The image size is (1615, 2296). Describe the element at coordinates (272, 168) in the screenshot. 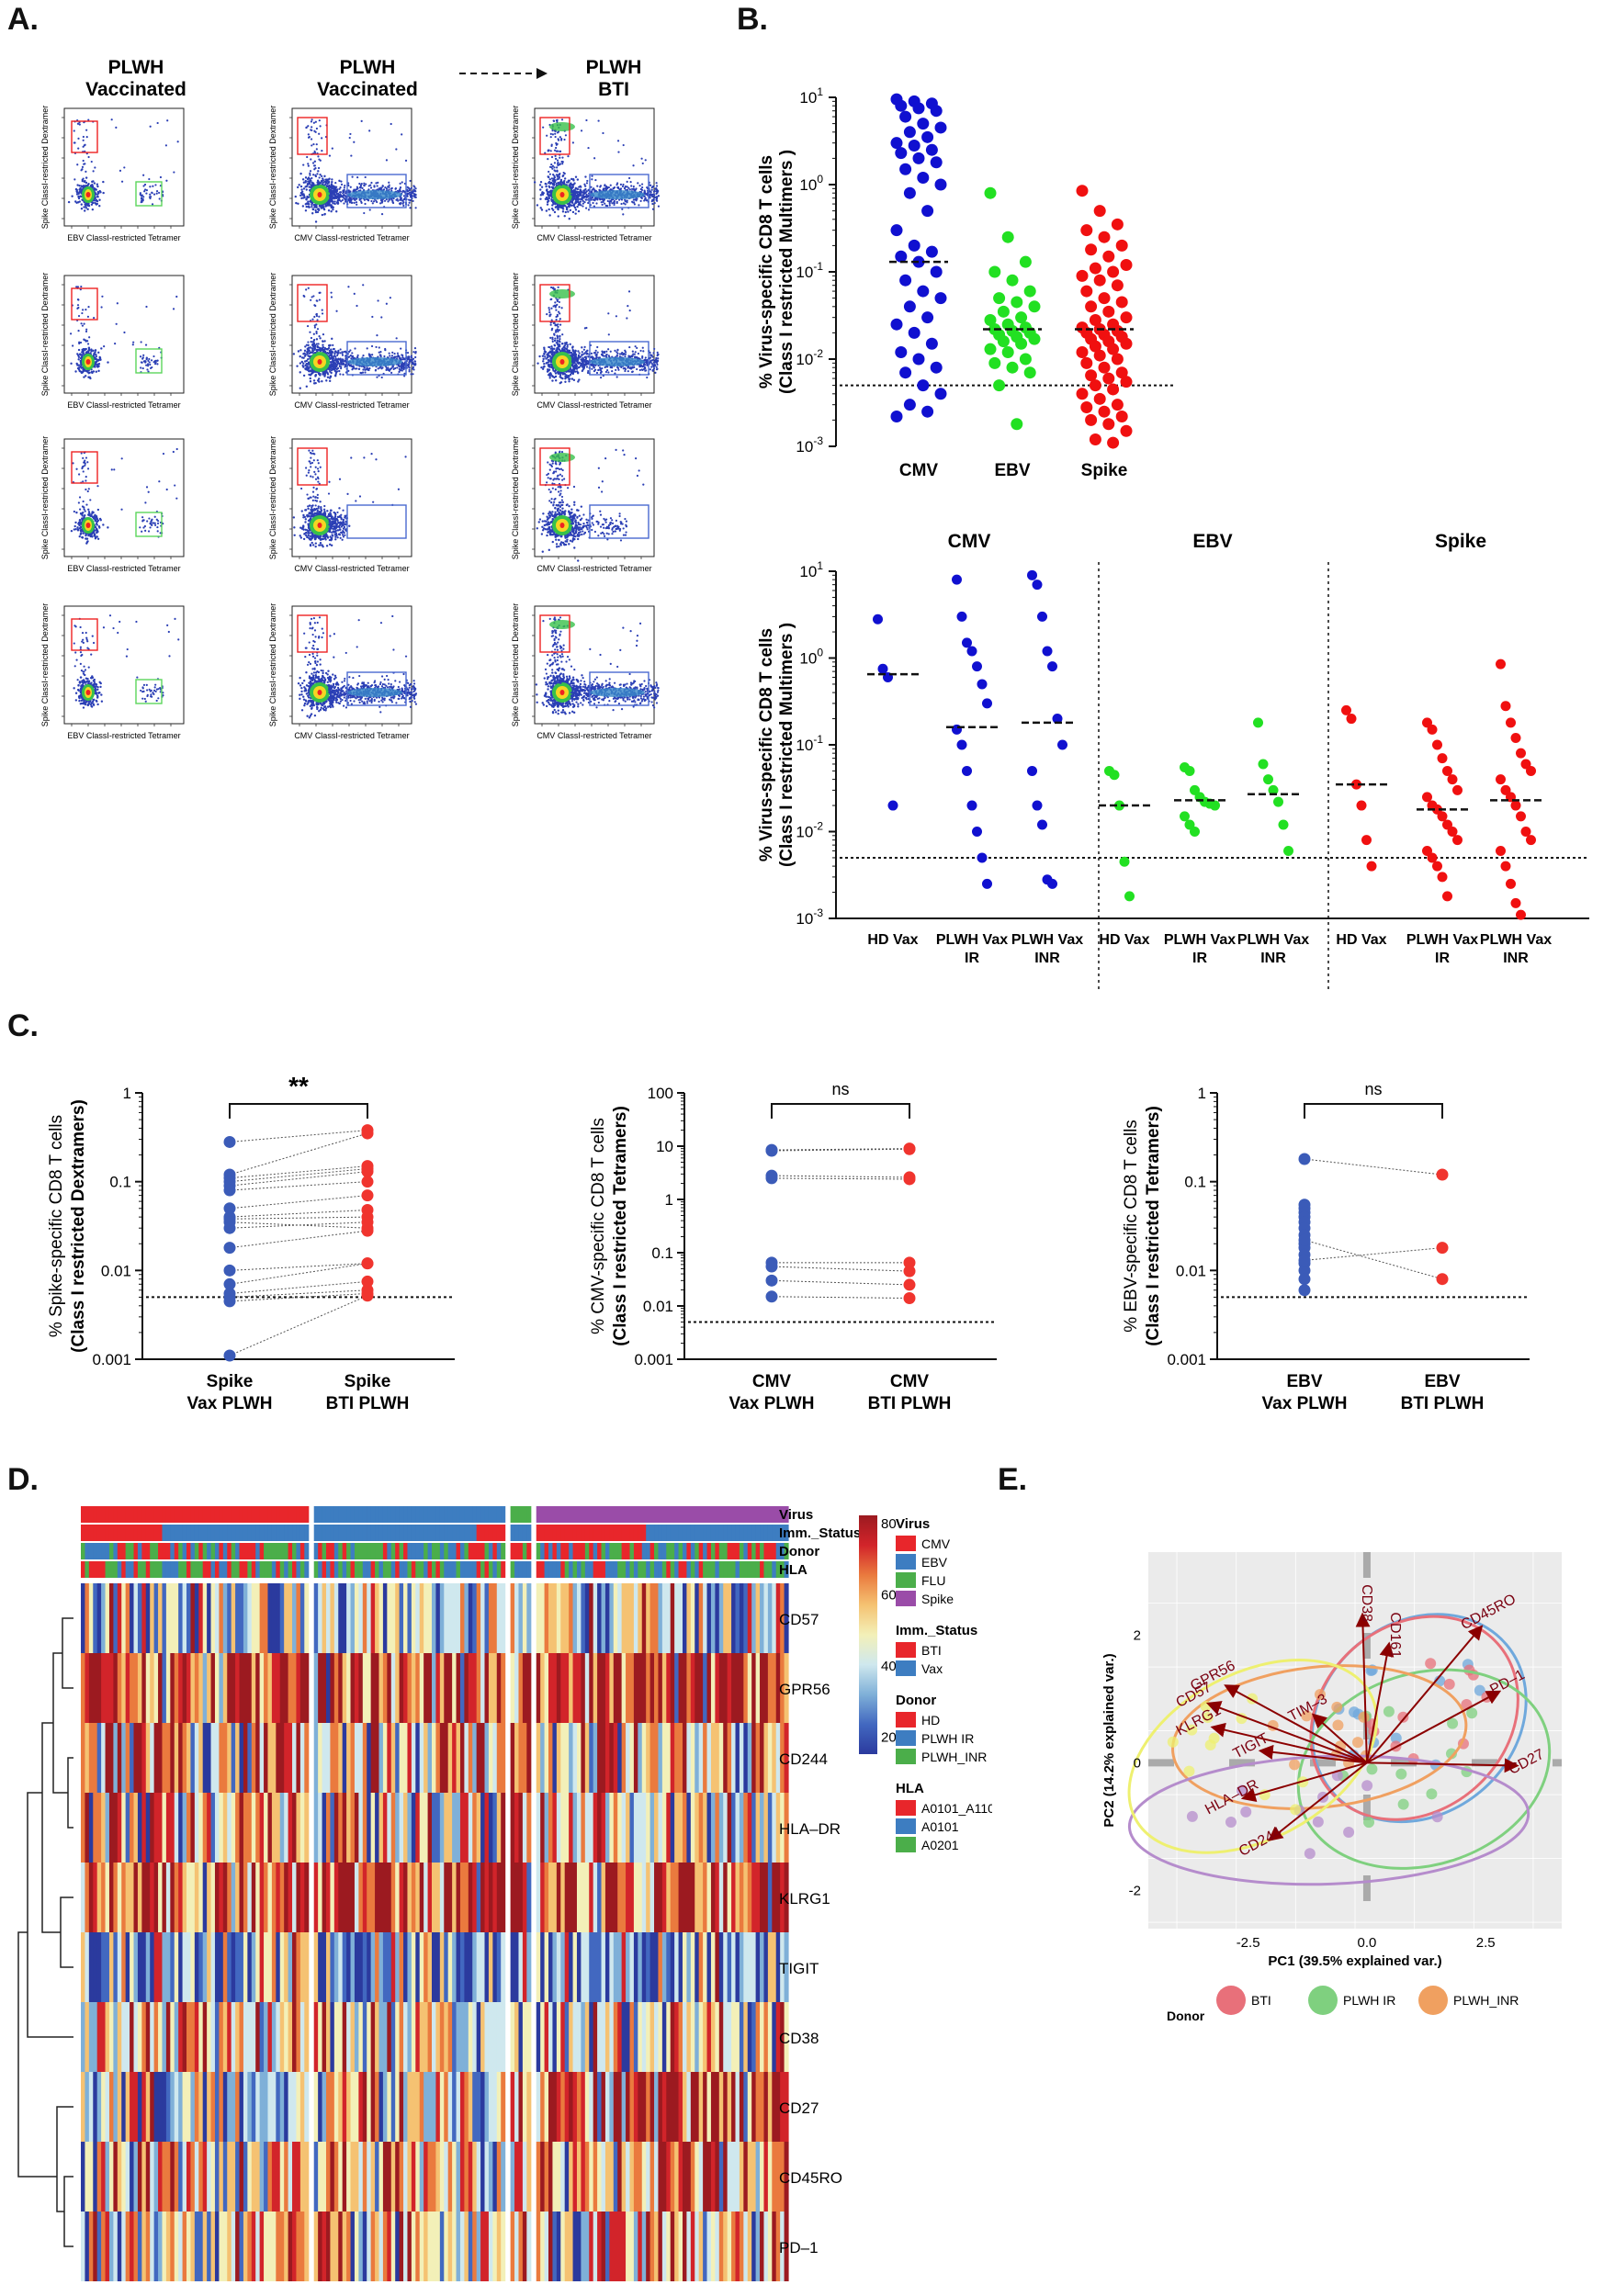

I see `flow-y-label: Spike ClassI-restricted Dextramer` at that location.